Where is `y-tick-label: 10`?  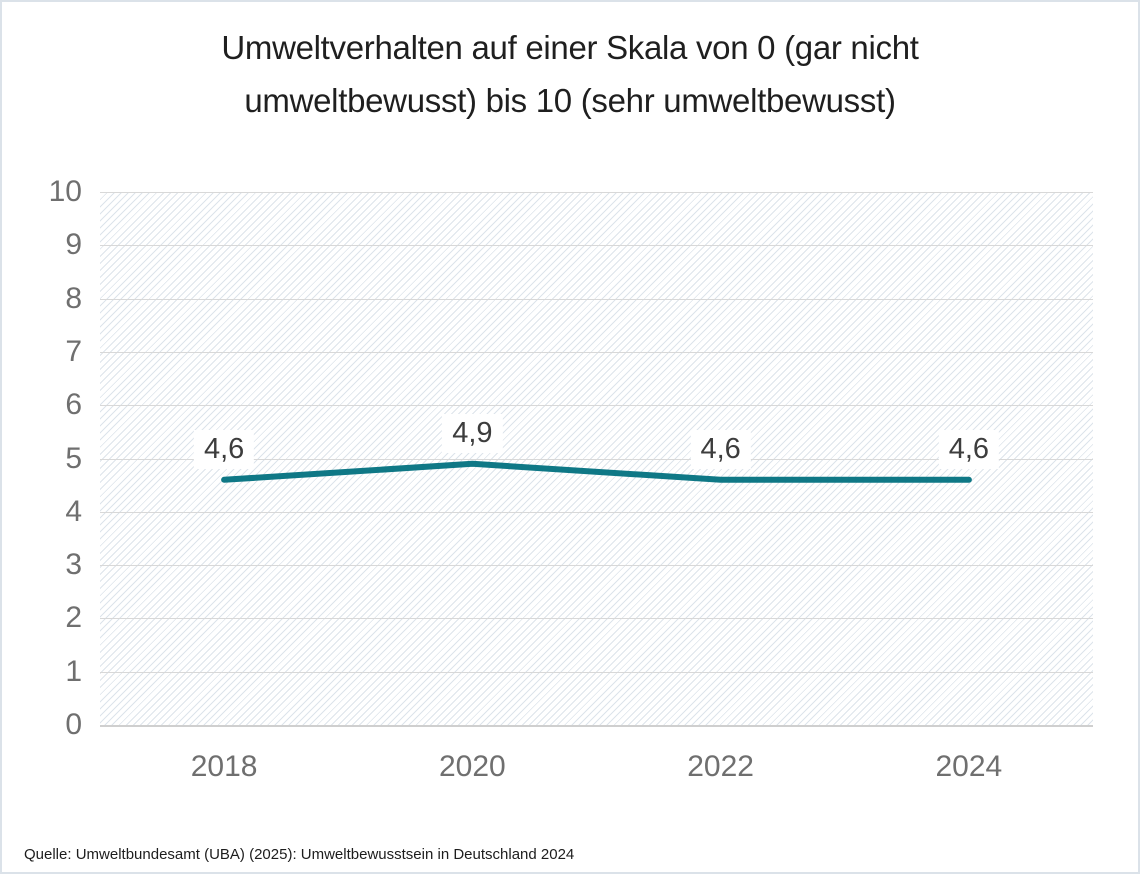 y-tick-label: 10 is located at coordinates (65, 191).